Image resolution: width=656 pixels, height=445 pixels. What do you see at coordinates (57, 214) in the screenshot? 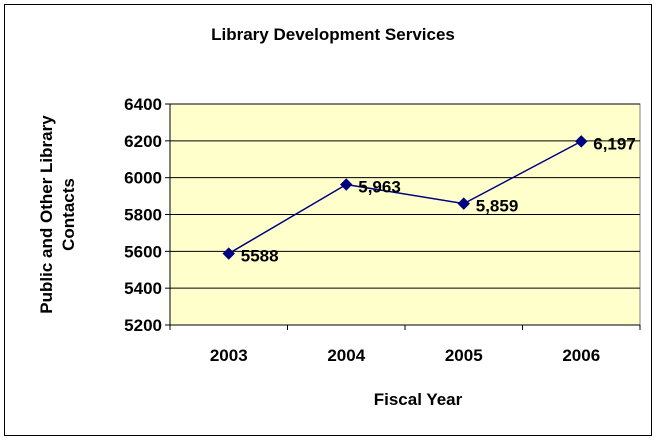
I see `y-axis-title: Public and Other Library Contacts` at bounding box center [57, 214].